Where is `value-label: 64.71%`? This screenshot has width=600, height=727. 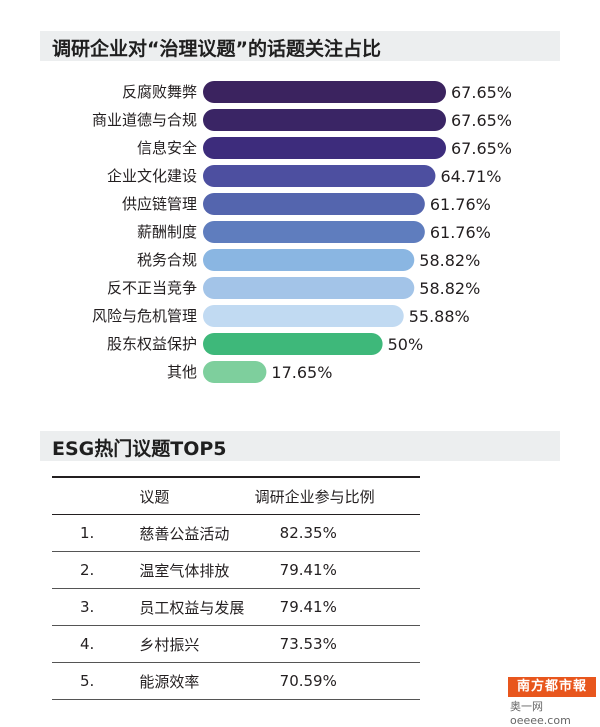
value-label: 64.71% is located at coordinates (470, 176).